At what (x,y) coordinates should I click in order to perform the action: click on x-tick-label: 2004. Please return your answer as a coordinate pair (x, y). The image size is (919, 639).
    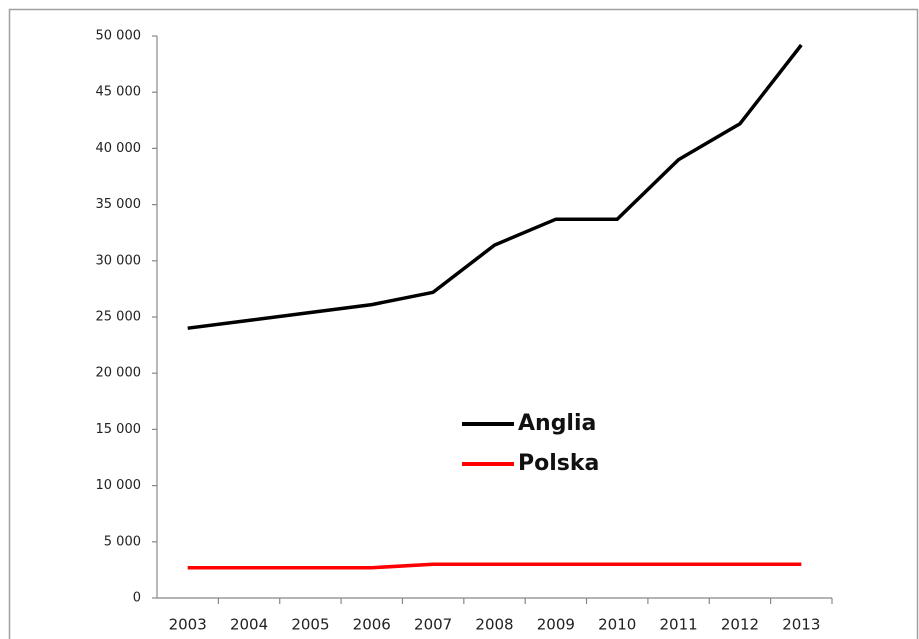
    Looking at the image, I should click on (249, 625).